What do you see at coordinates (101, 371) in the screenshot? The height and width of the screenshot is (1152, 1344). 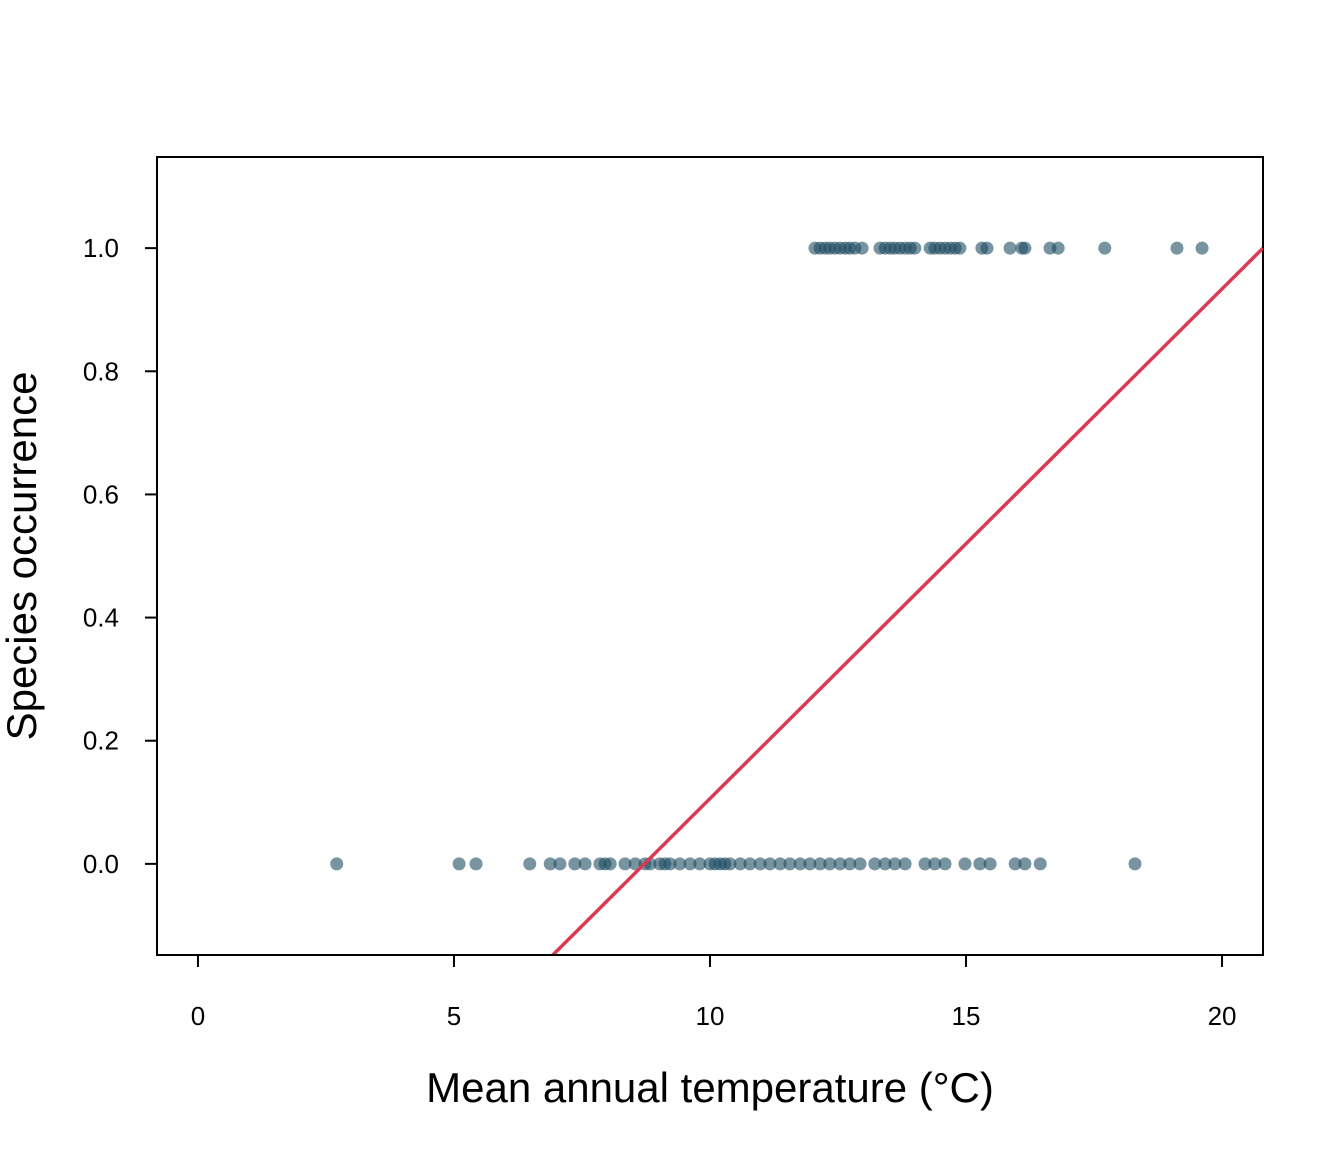 I see `y-tick-label: 0.8` at bounding box center [101, 371].